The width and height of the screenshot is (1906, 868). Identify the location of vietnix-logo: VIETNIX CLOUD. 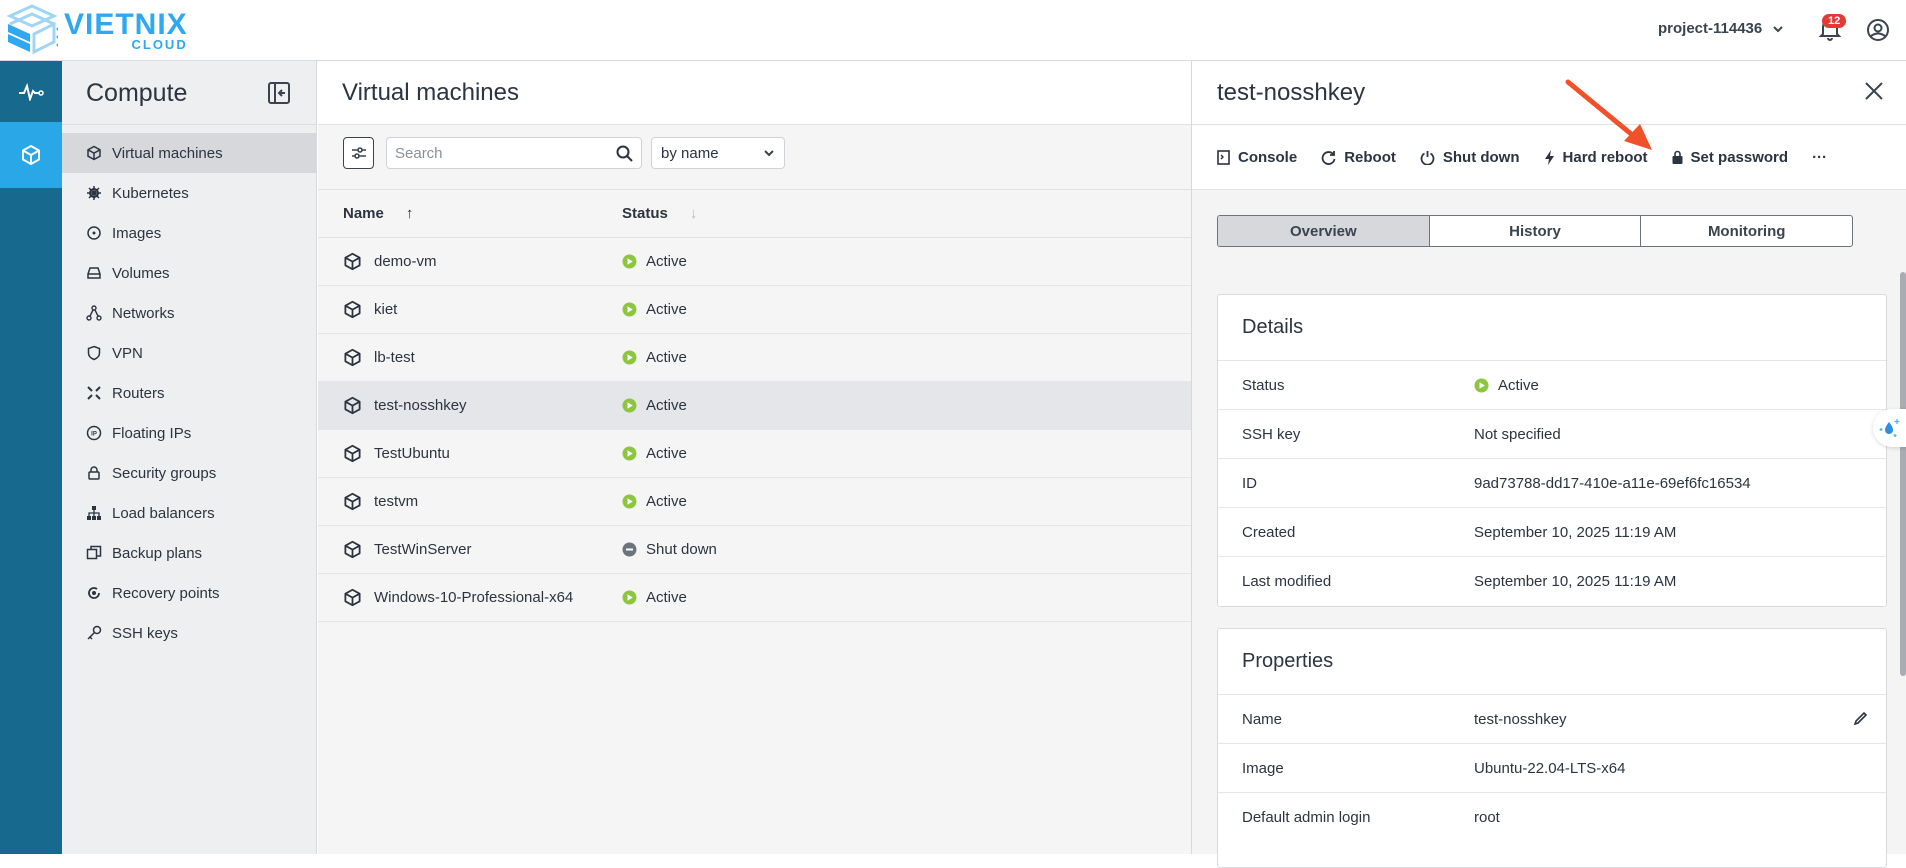
(97, 30).